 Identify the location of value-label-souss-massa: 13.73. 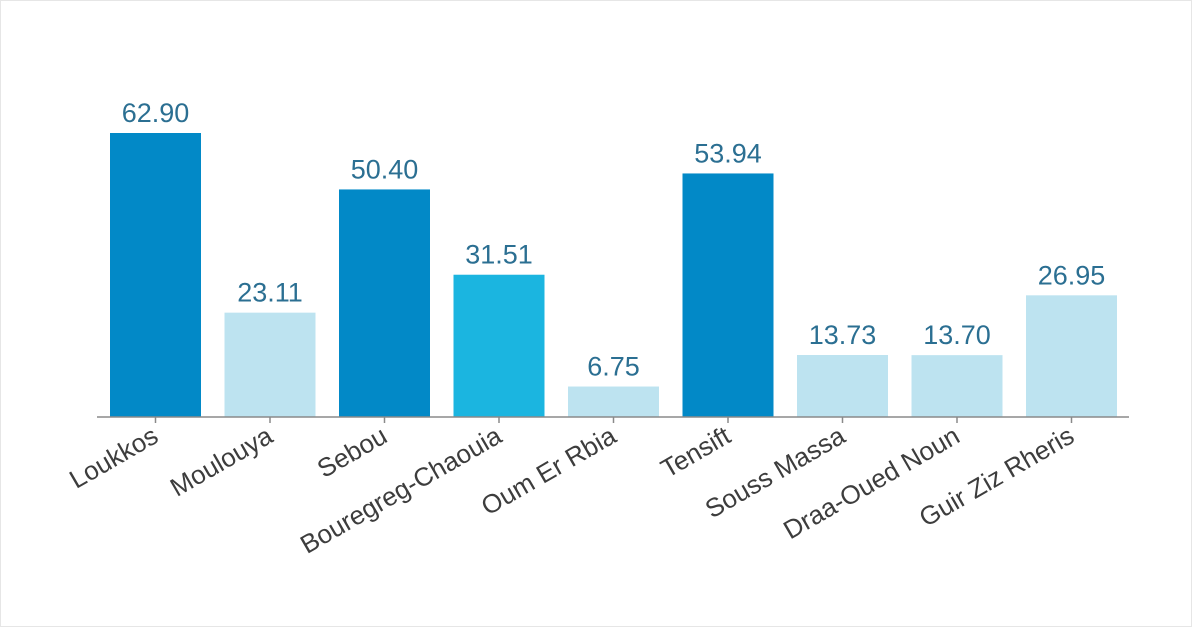
(843, 335).